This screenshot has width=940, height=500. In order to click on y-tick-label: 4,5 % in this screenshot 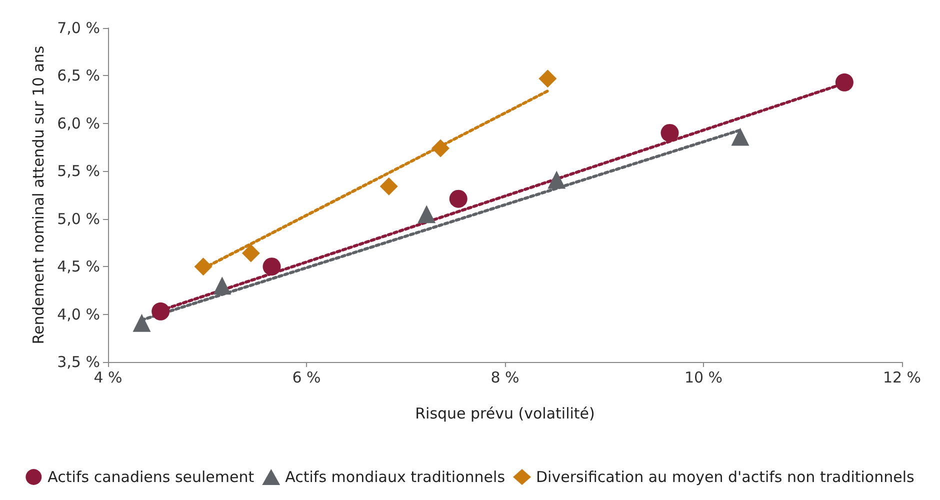, I will do `click(78, 267)`.